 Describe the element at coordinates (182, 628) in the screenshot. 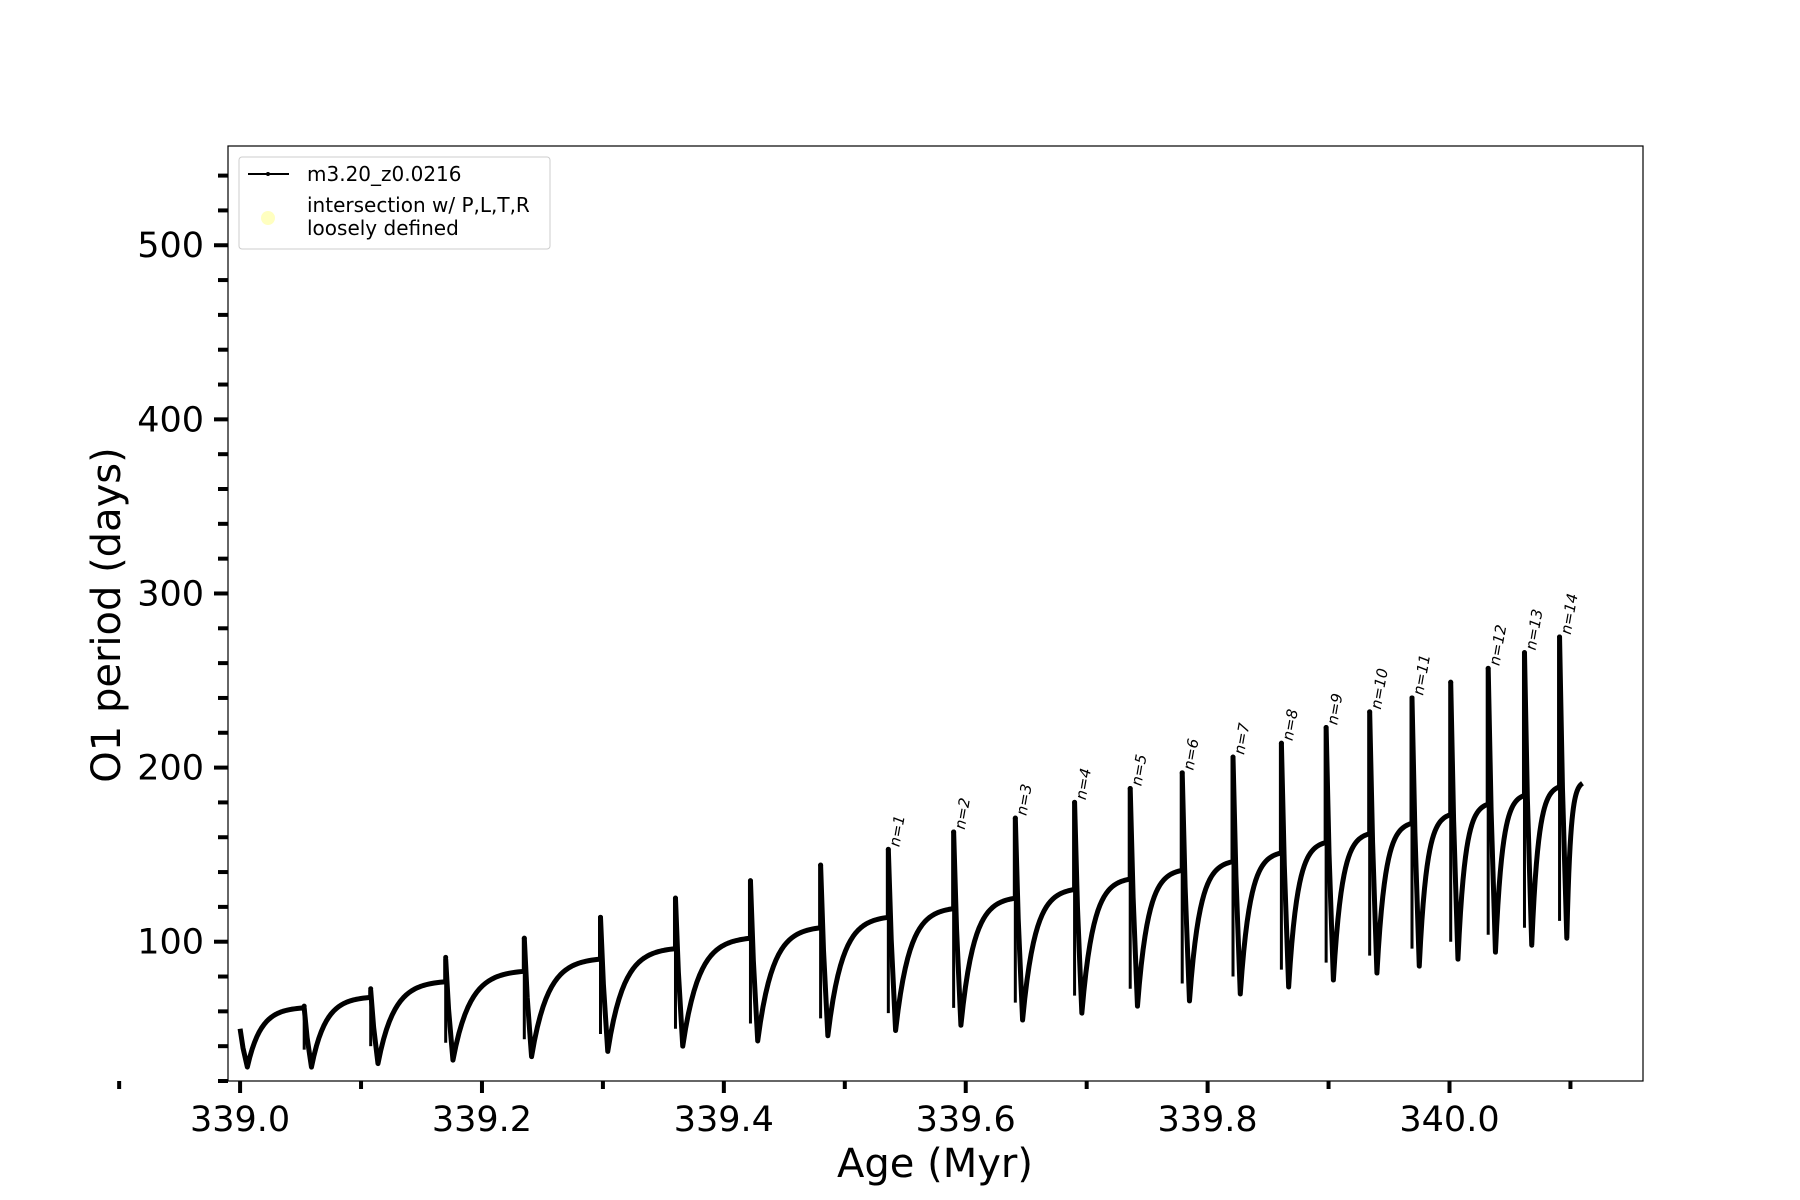

I see `y-axis-ticks: 100 200 300 400 500` at that location.